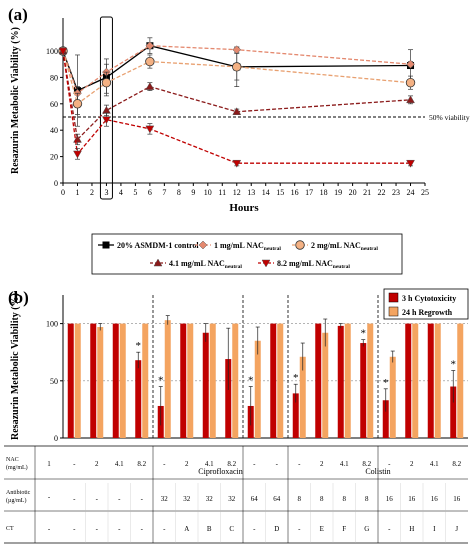 This screenshot has width=473, height=550. I want to click on table-cell-b: G, so click(366, 529).